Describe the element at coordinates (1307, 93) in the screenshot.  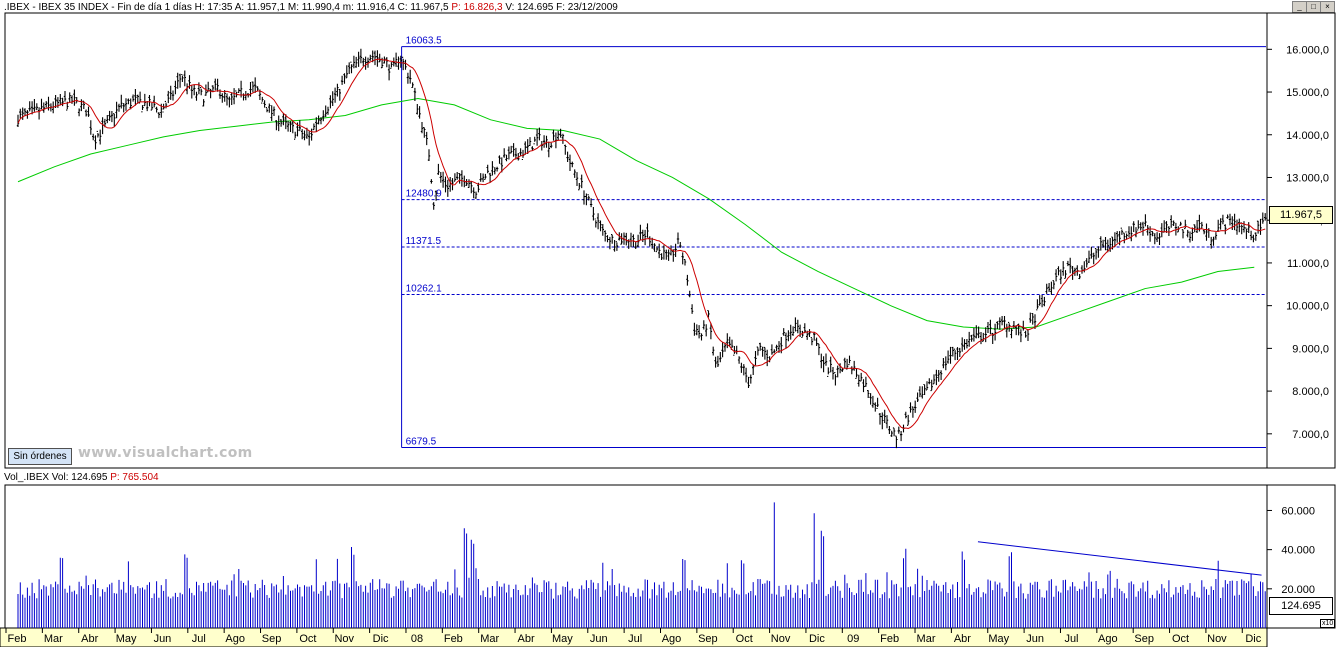
I see `price-tick-label: 15.000,0` at that location.